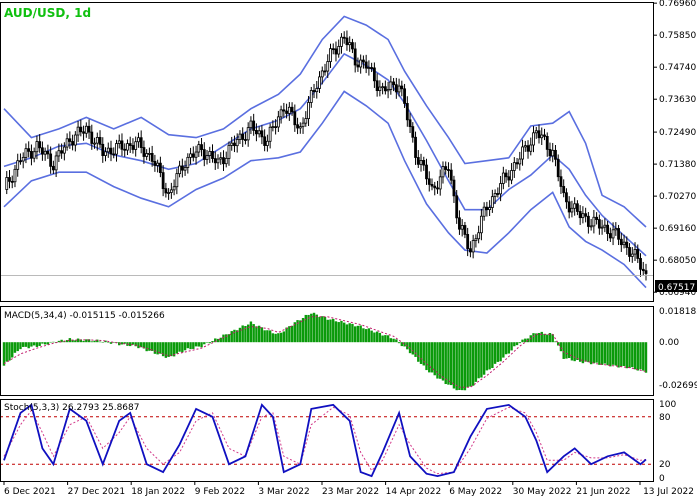 The height and width of the screenshot is (501, 697). Describe the element at coordinates (668, 492) in the screenshot. I see `time-tick-label: 13 Jul 2022` at that location.